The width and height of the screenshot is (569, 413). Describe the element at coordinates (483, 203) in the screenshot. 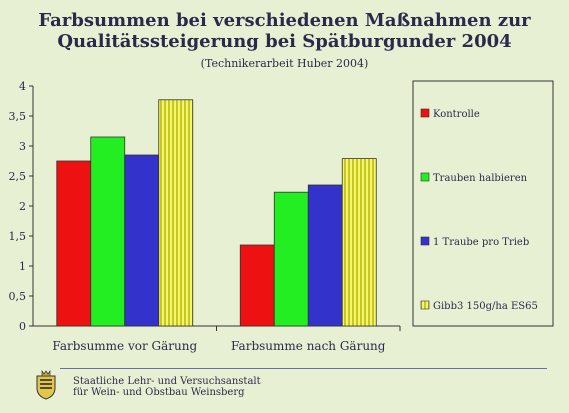

I see `legend-box` at that location.